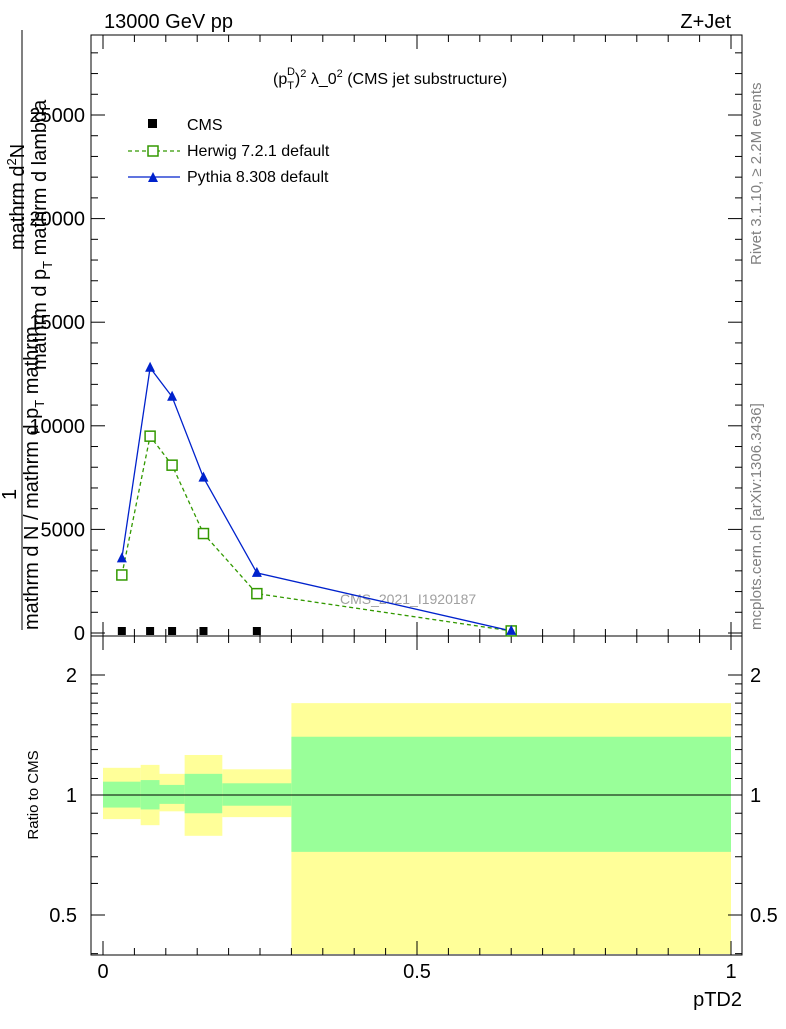  I want to click on ratio-ytick-label-left: 0.5, so click(63, 916).